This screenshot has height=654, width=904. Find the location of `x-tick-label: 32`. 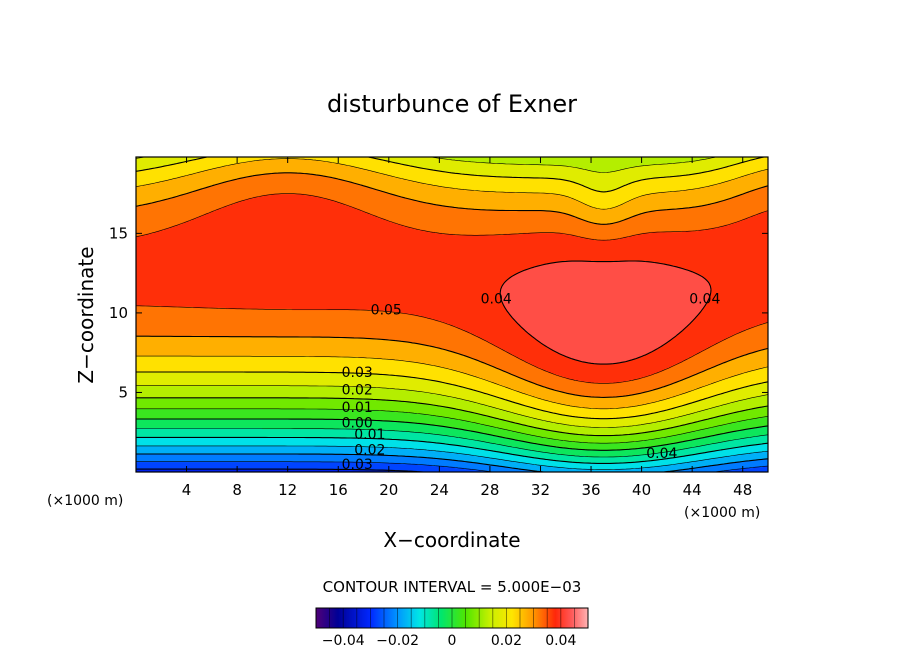

x-tick-label: 32 is located at coordinates (540, 490).